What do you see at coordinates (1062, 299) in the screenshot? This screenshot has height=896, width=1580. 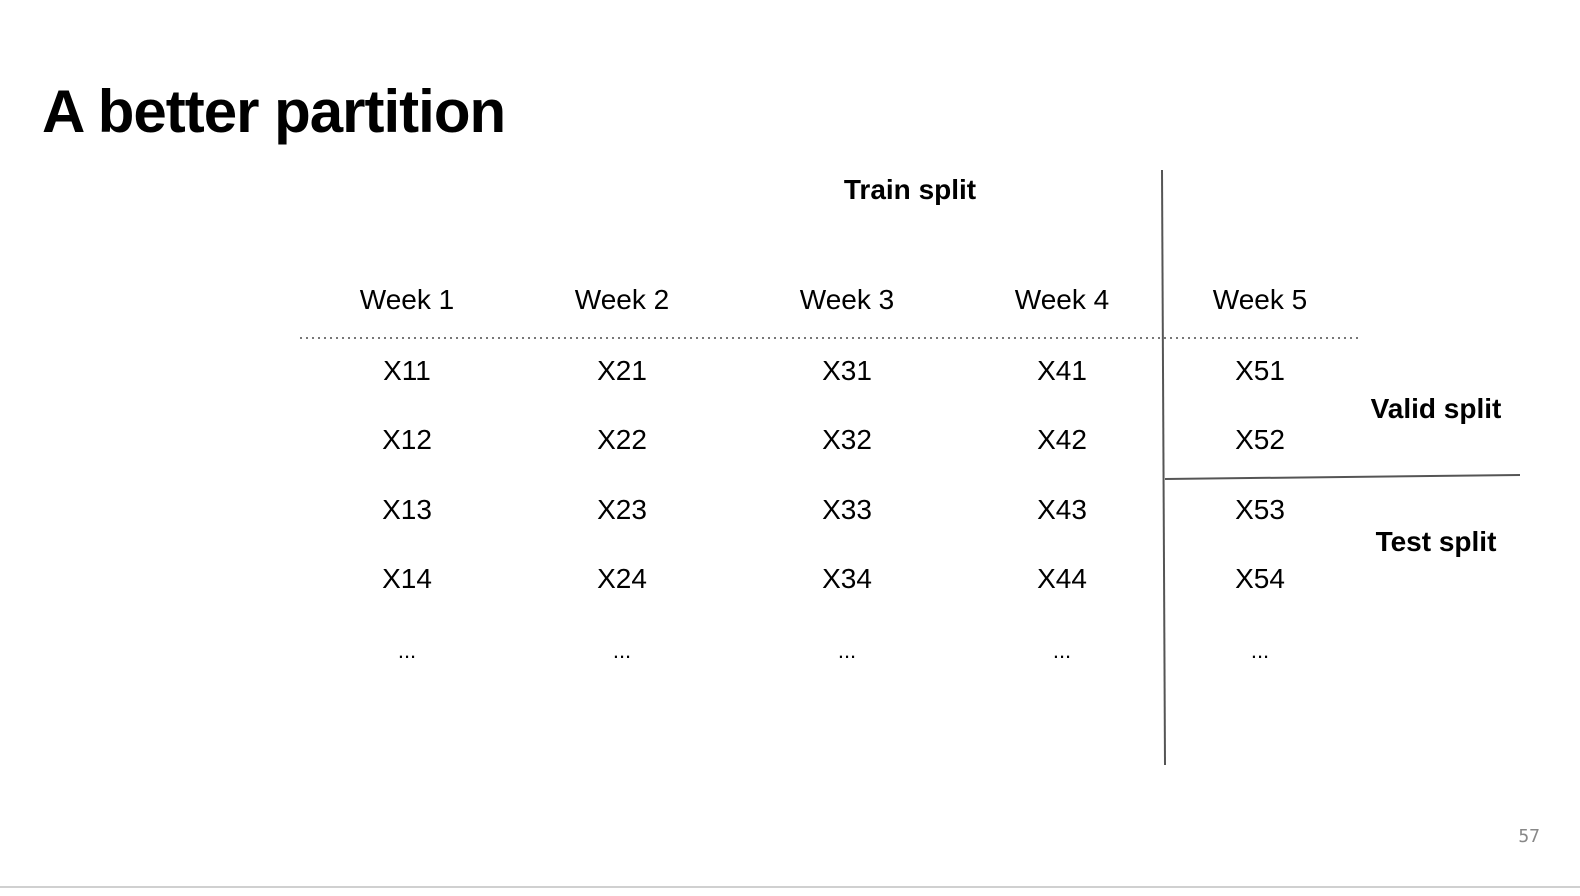 I see `column-header-week-4: Week 4` at bounding box center [1062, 299].